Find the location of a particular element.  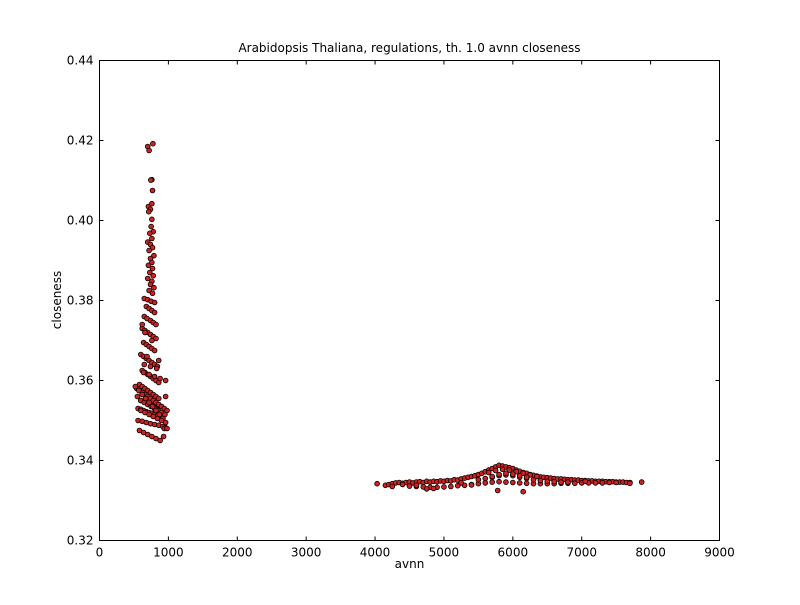

y-tick-label: 0.42 is located at coordinates (80, 141).